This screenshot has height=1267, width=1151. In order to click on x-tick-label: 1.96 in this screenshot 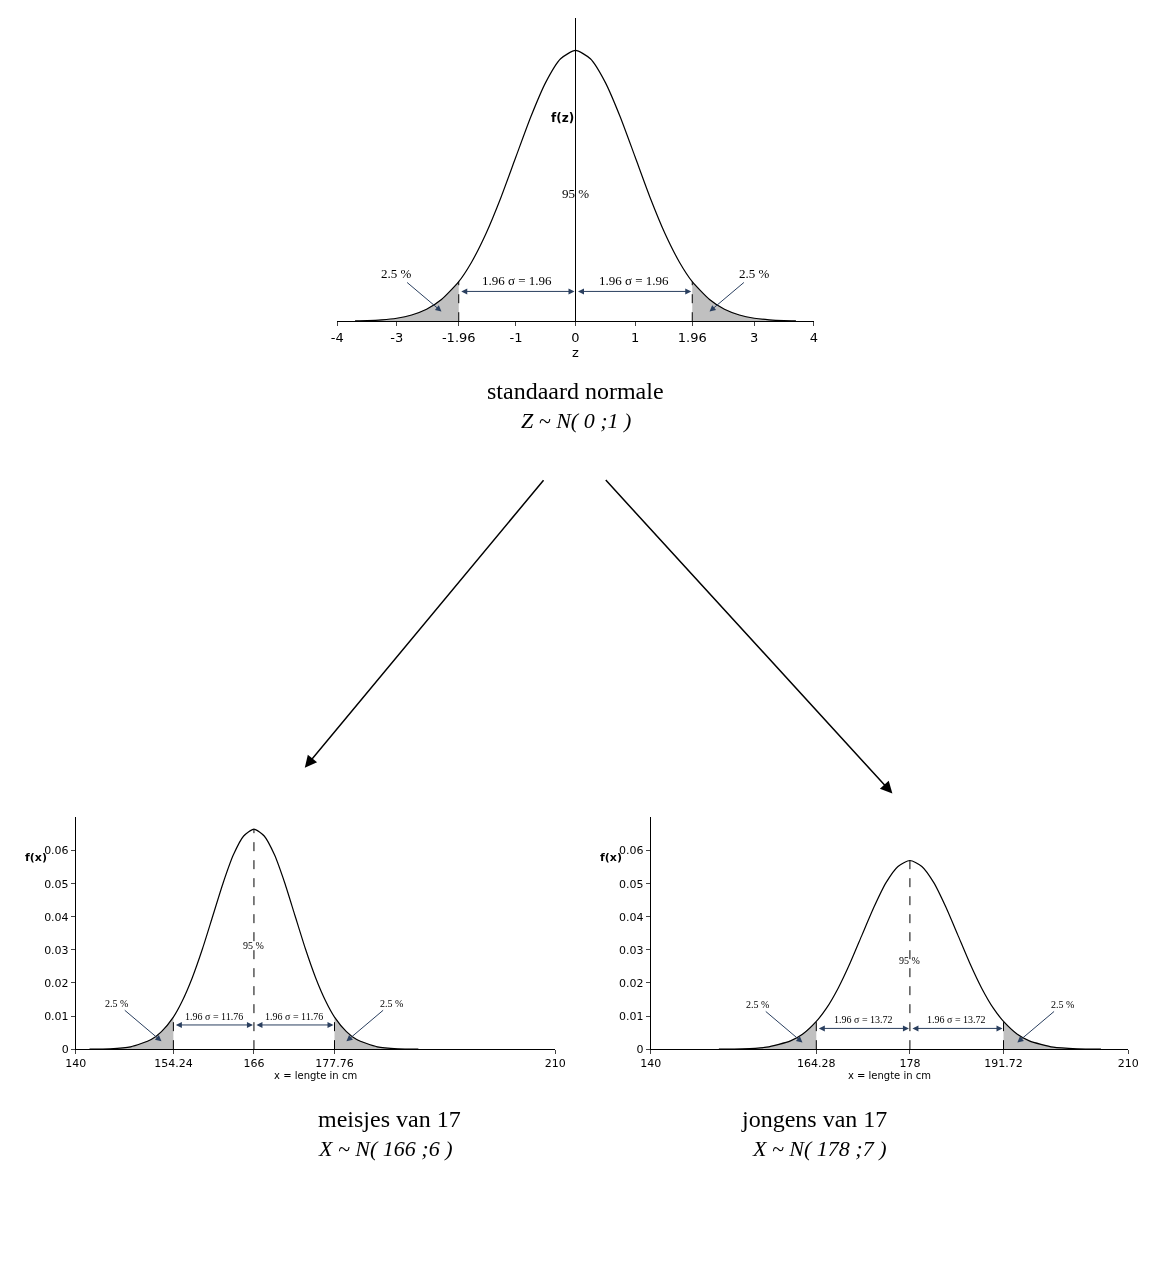, I will do `click(692, 337)`.